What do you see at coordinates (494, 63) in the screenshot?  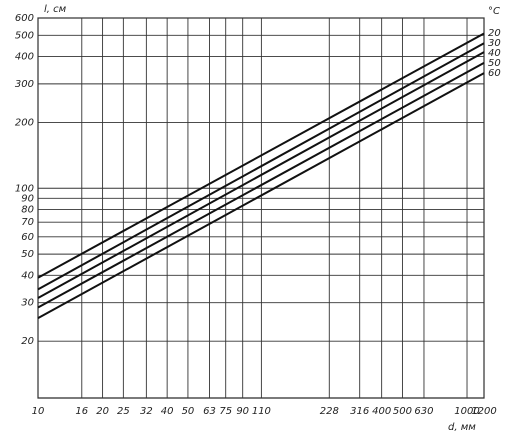 I see `legend-label: 50` at bounding box center [494, 63].